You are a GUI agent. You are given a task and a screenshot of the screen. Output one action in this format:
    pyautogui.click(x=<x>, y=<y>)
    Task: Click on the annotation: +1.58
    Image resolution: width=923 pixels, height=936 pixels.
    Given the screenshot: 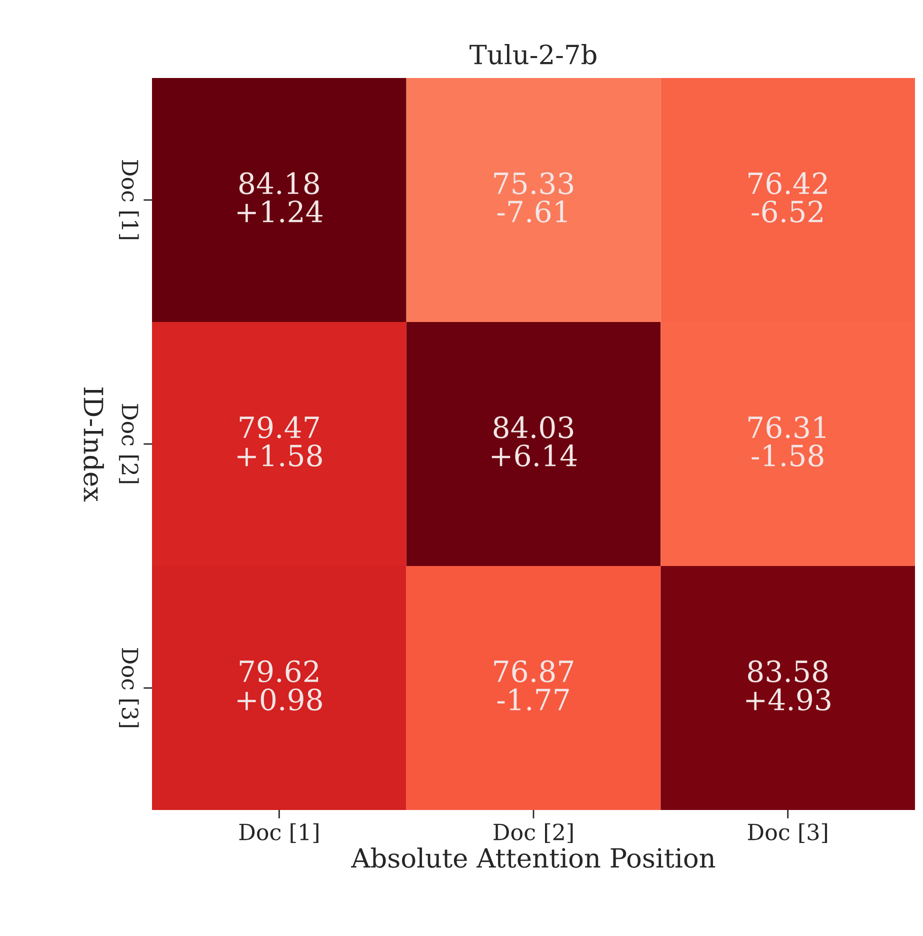 What is the action you would take?
    pyautogui.click(x=280, y=455)
    